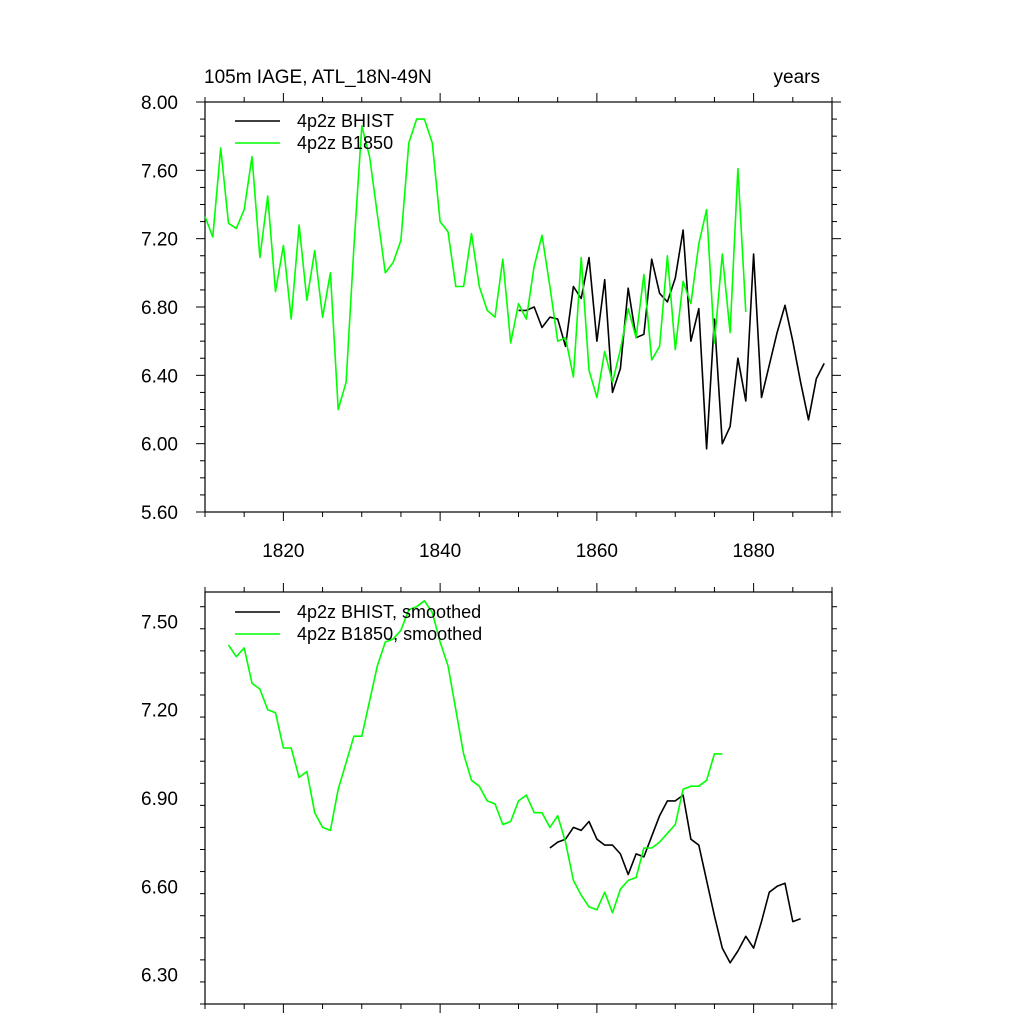  Describe the element at coordinates (314, 132) in the screenshot. I see `legend: 4p2z BHIST 4p2z B1850` at that location.